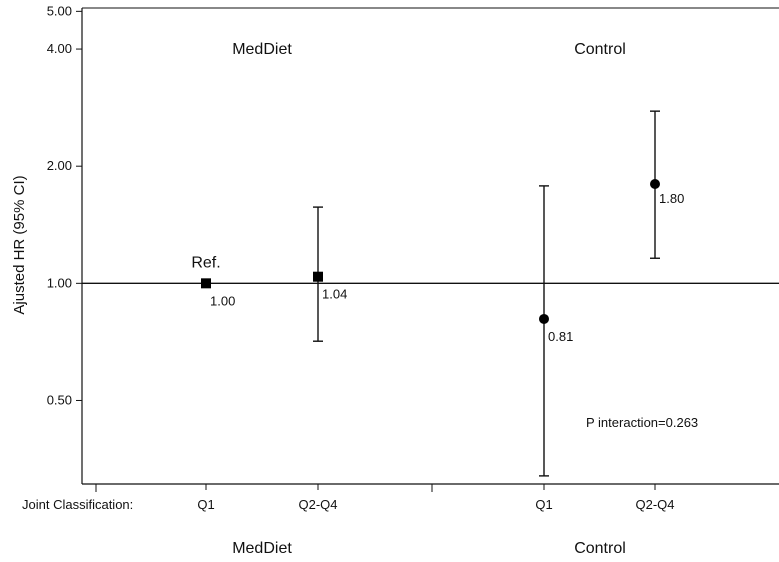 The width and height of the screenshot is (779, 562). Describe the element at coordinates (600, 49) in the screenshot. I see `group-label-top: Control` at that location.